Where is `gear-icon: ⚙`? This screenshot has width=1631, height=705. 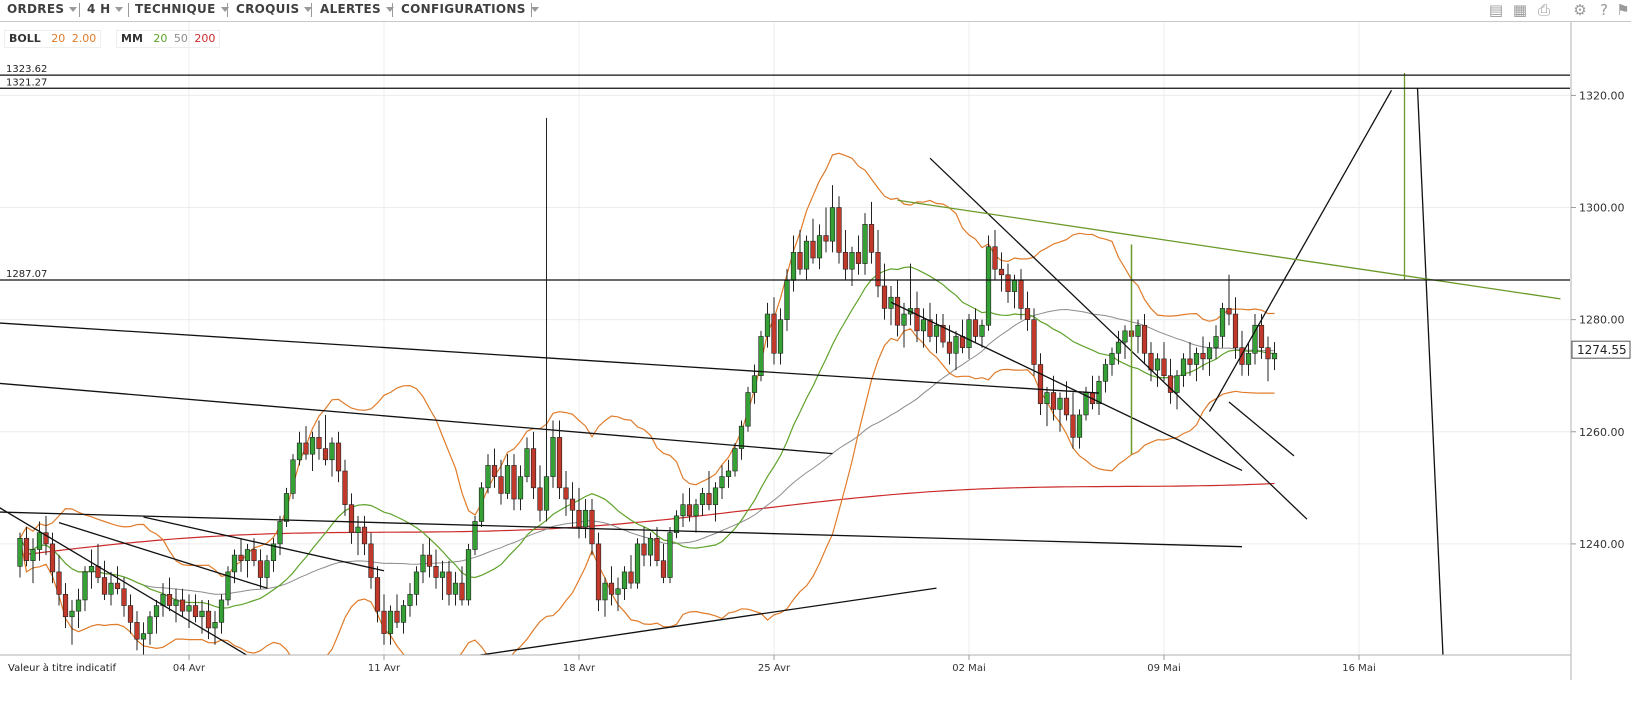
gear-icon: ⚙ is located at coordinates (1580, 10).